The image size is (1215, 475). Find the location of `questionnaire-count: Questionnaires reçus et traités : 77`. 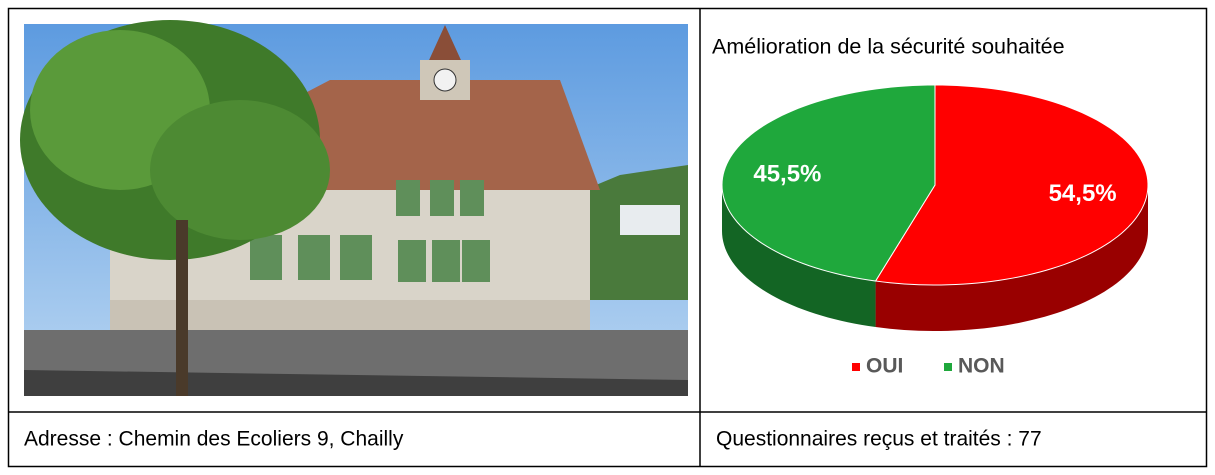

questionnaire-count: Questionnaires reçus et traités : 77 is located at coordinates (879, 439).